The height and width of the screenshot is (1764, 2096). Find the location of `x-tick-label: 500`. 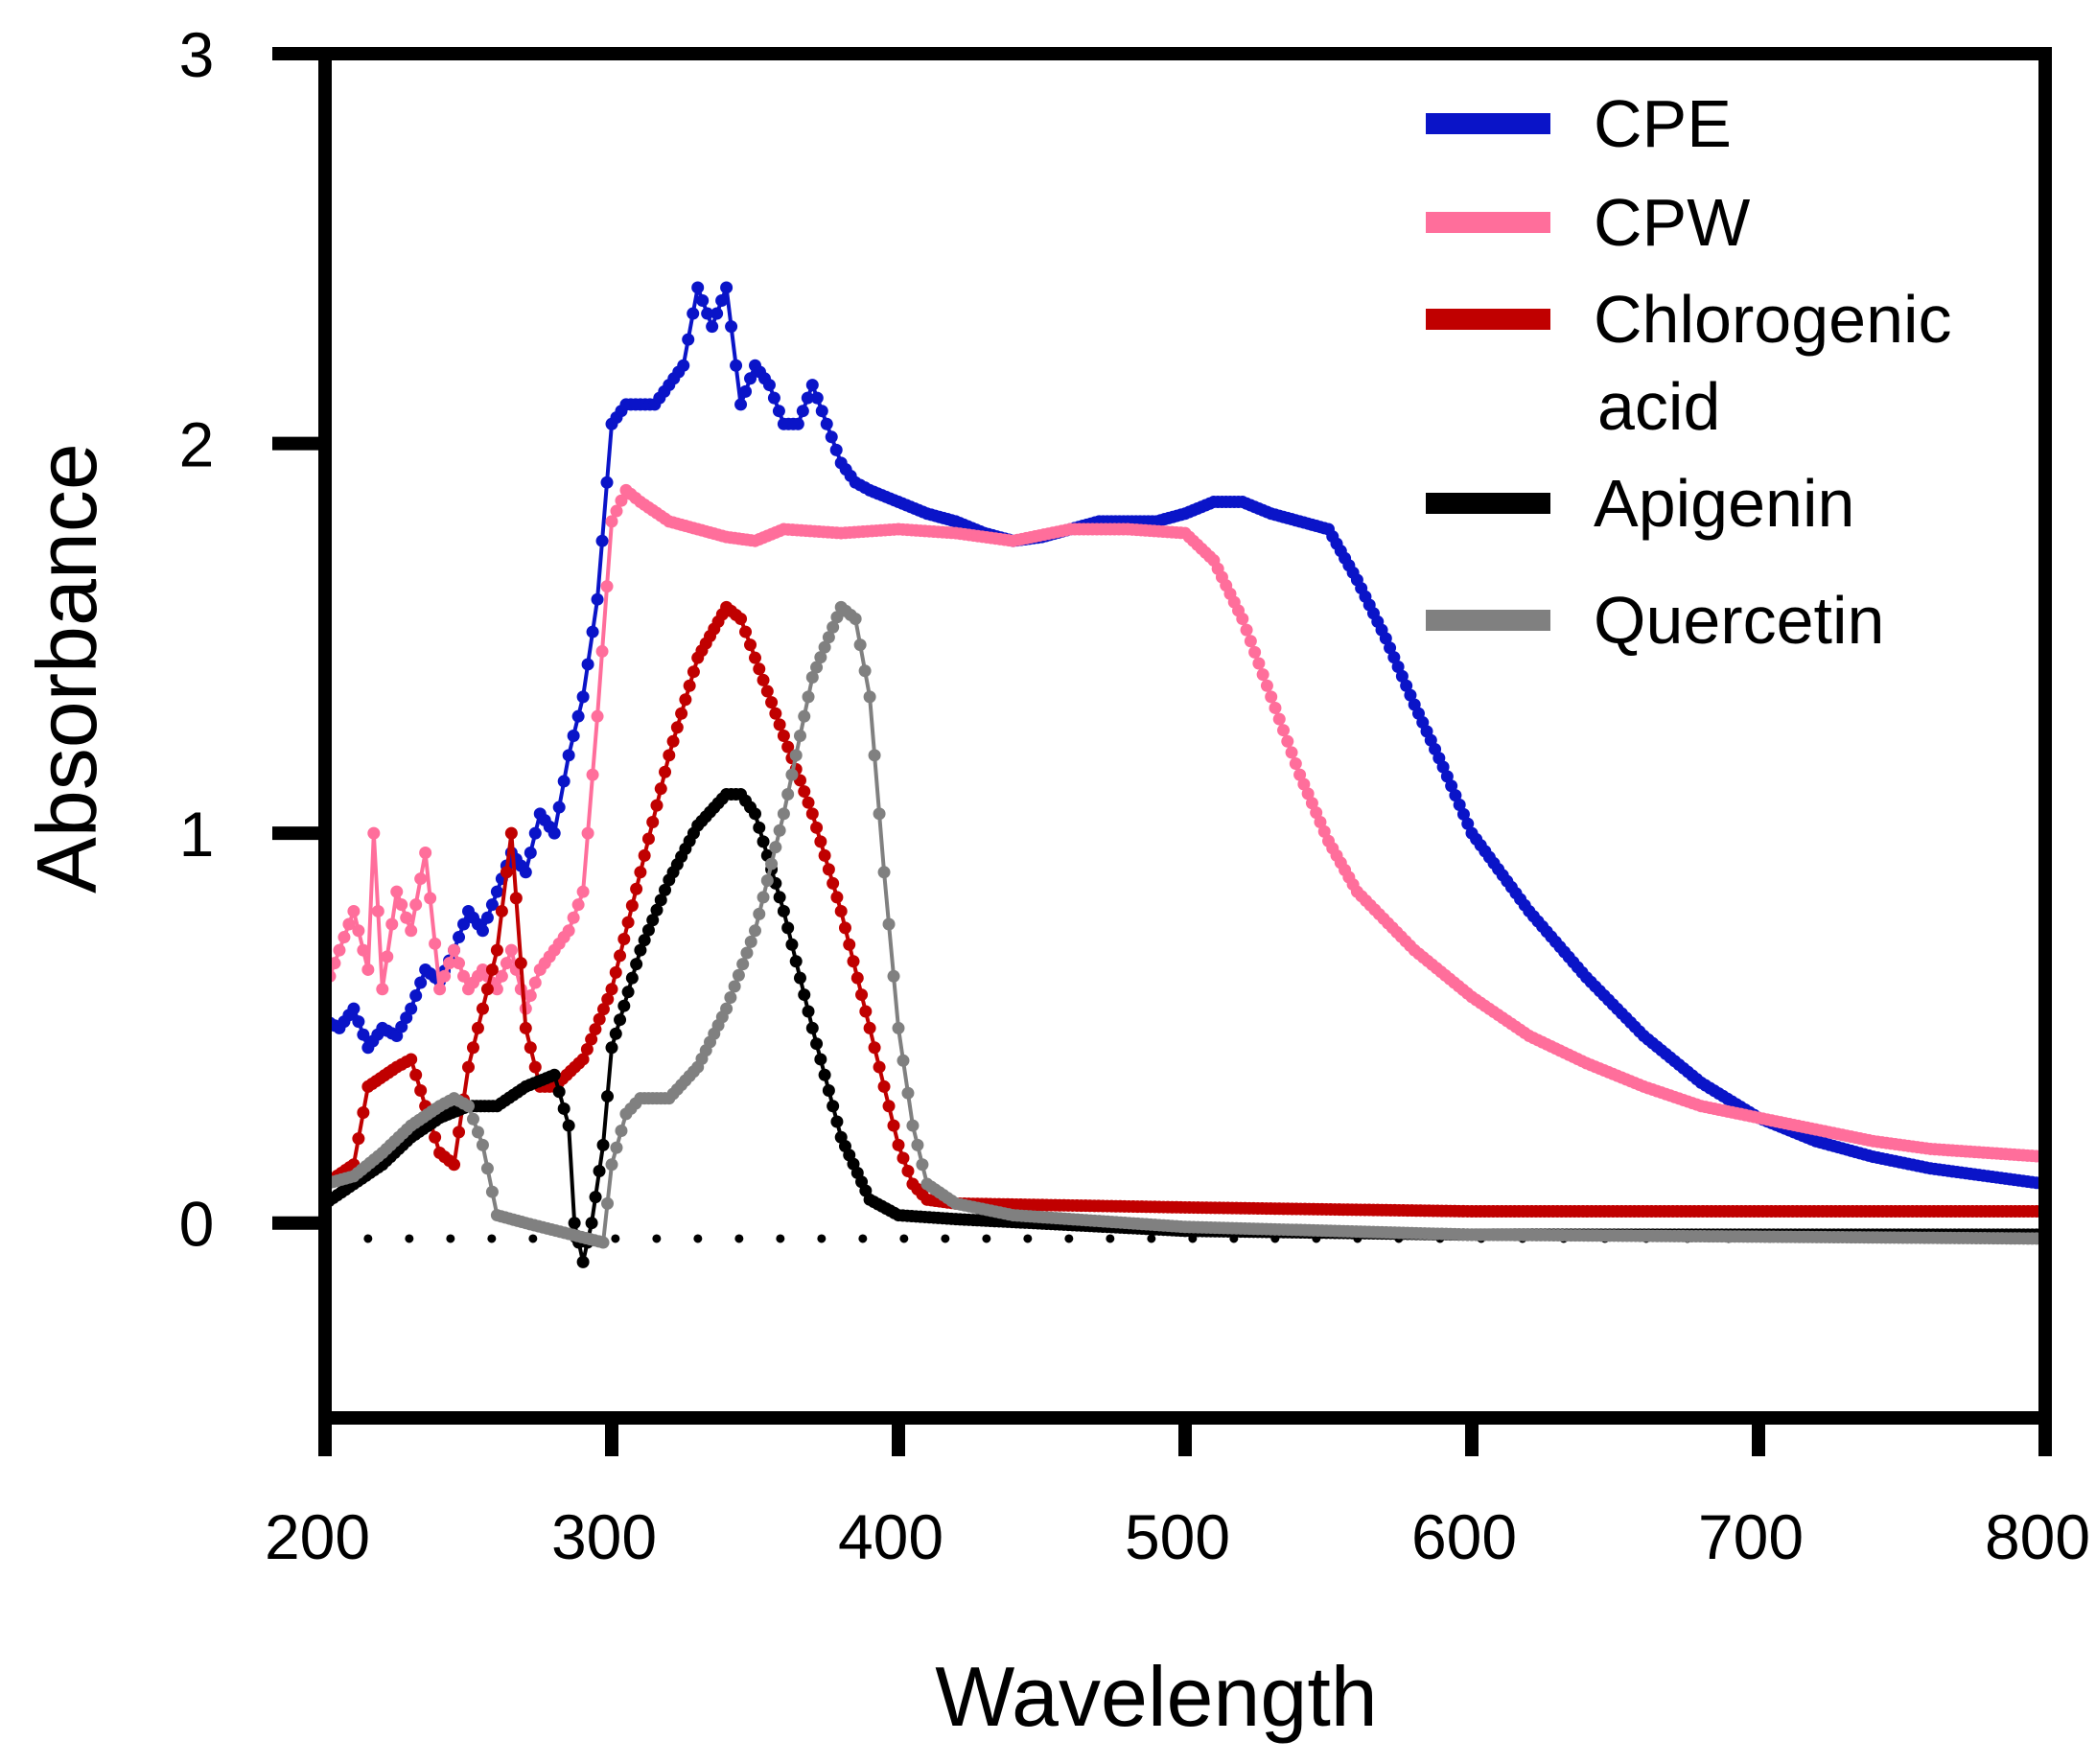

x-tick-label: 500 is located at coordinates (1178, 1536).